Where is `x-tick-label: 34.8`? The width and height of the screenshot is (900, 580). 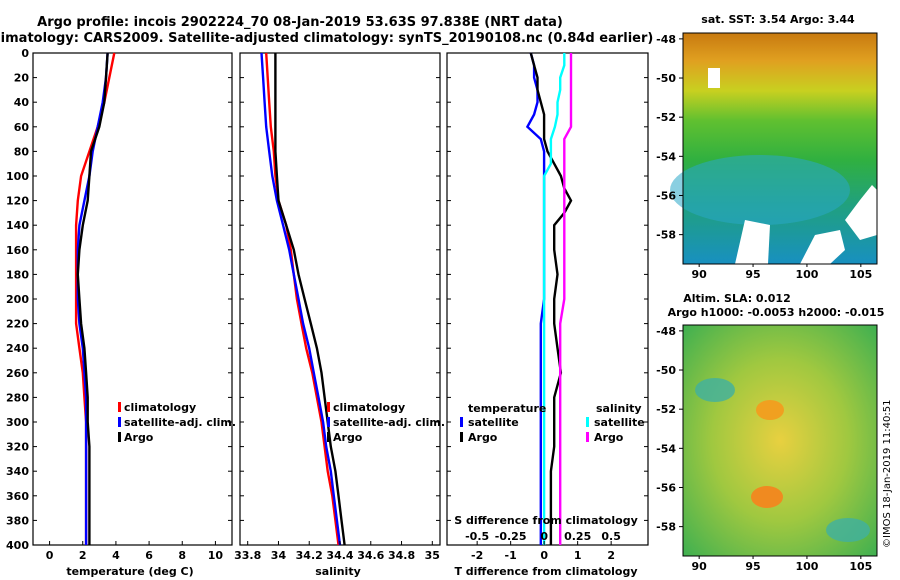 x-tick-label: 34.8 is located at coordinates (401, 555).